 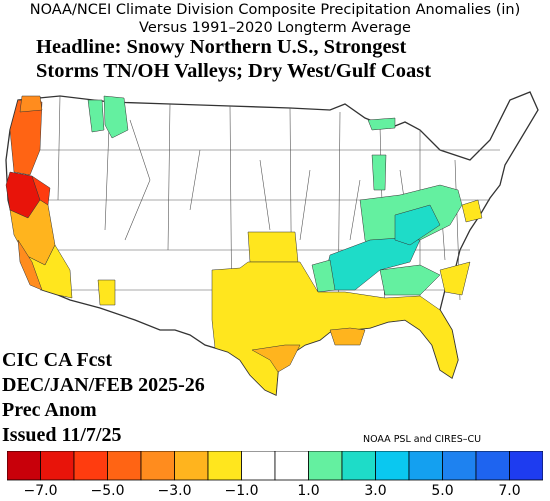 I want to click on credit-text: NOAA PSL and CIRES–CU, so click(x=422, y=439).